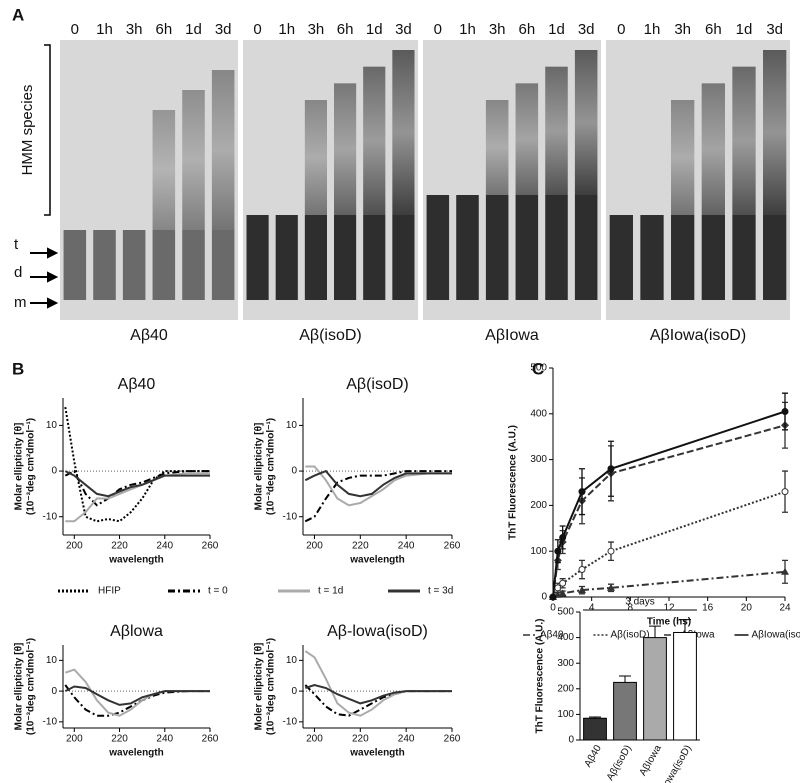 This screenshot has height=783, width=800. Describe the element at coordinates (744, 29) in the screenshot. I see `lane-label: 1d` at that location.